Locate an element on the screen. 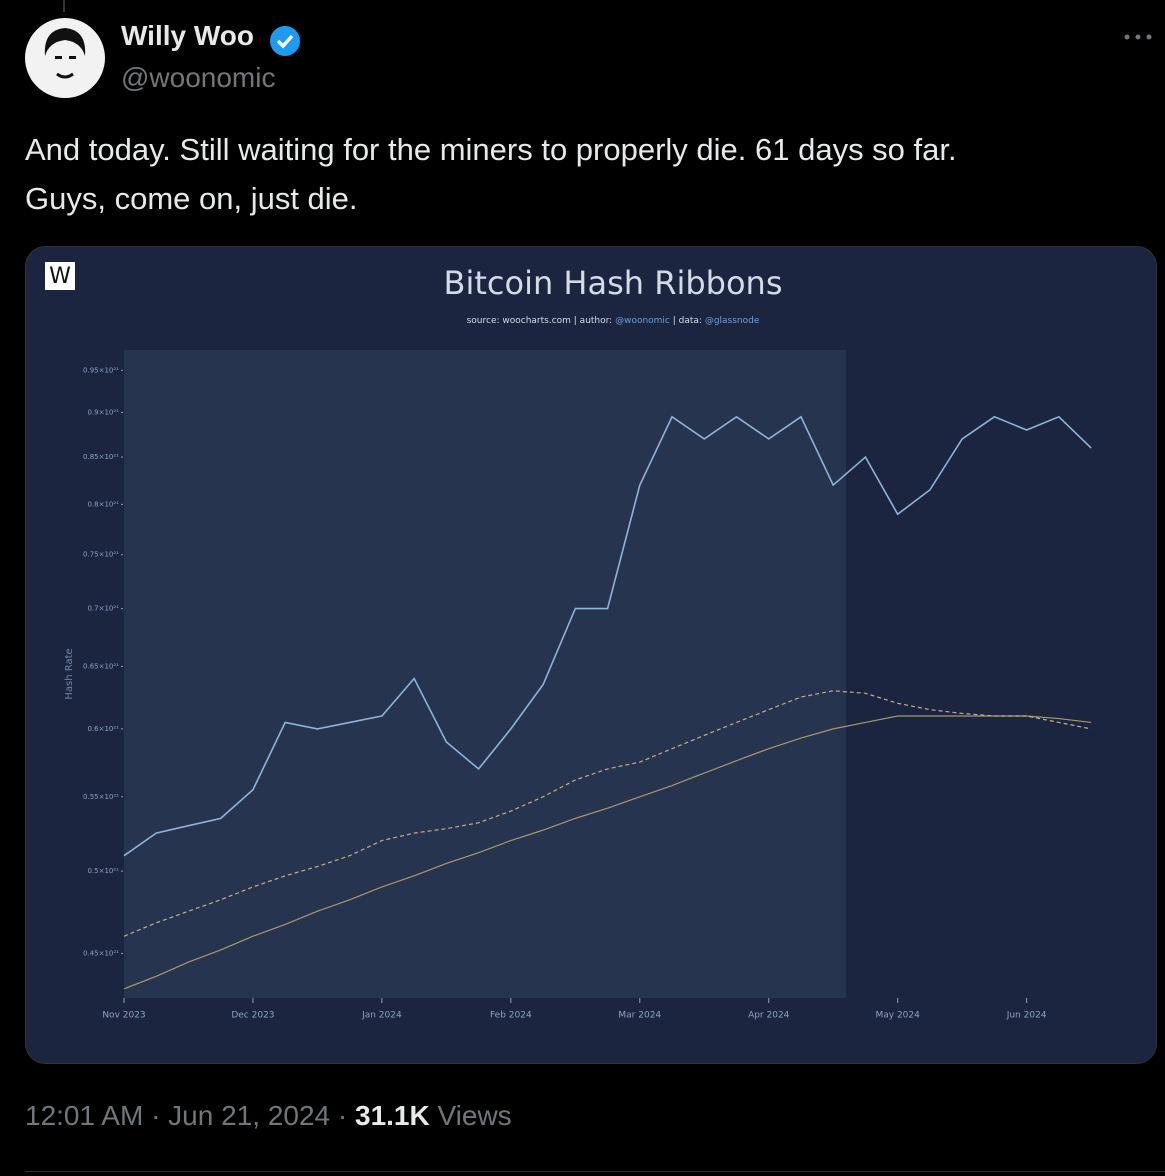 The height and width of the screenshot is (1176, 1165). source-part: @glassnode is located at coordinates (732, 321).